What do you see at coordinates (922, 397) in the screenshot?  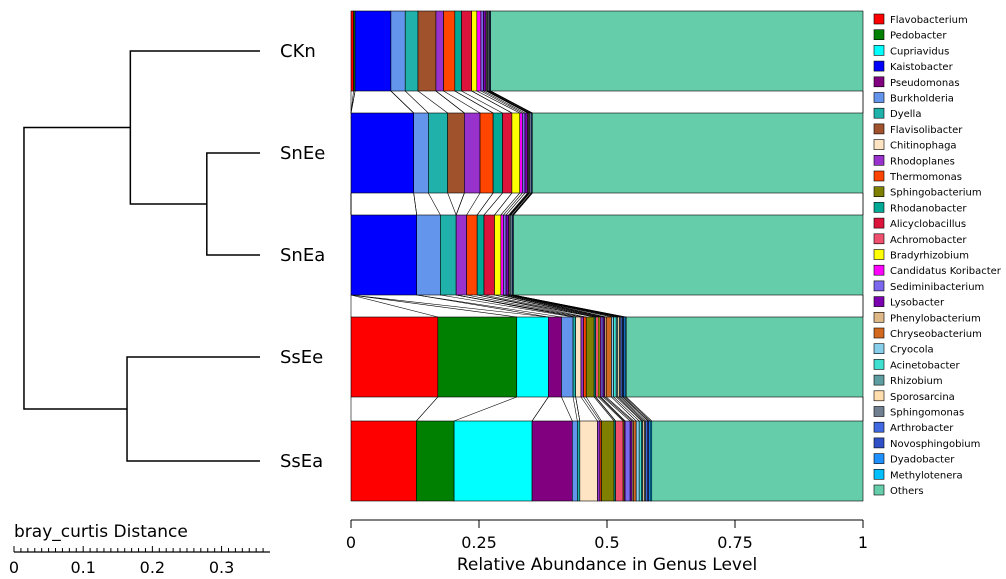 I see `legend-label: Sporosarcina` at bounding box center [922, 397].